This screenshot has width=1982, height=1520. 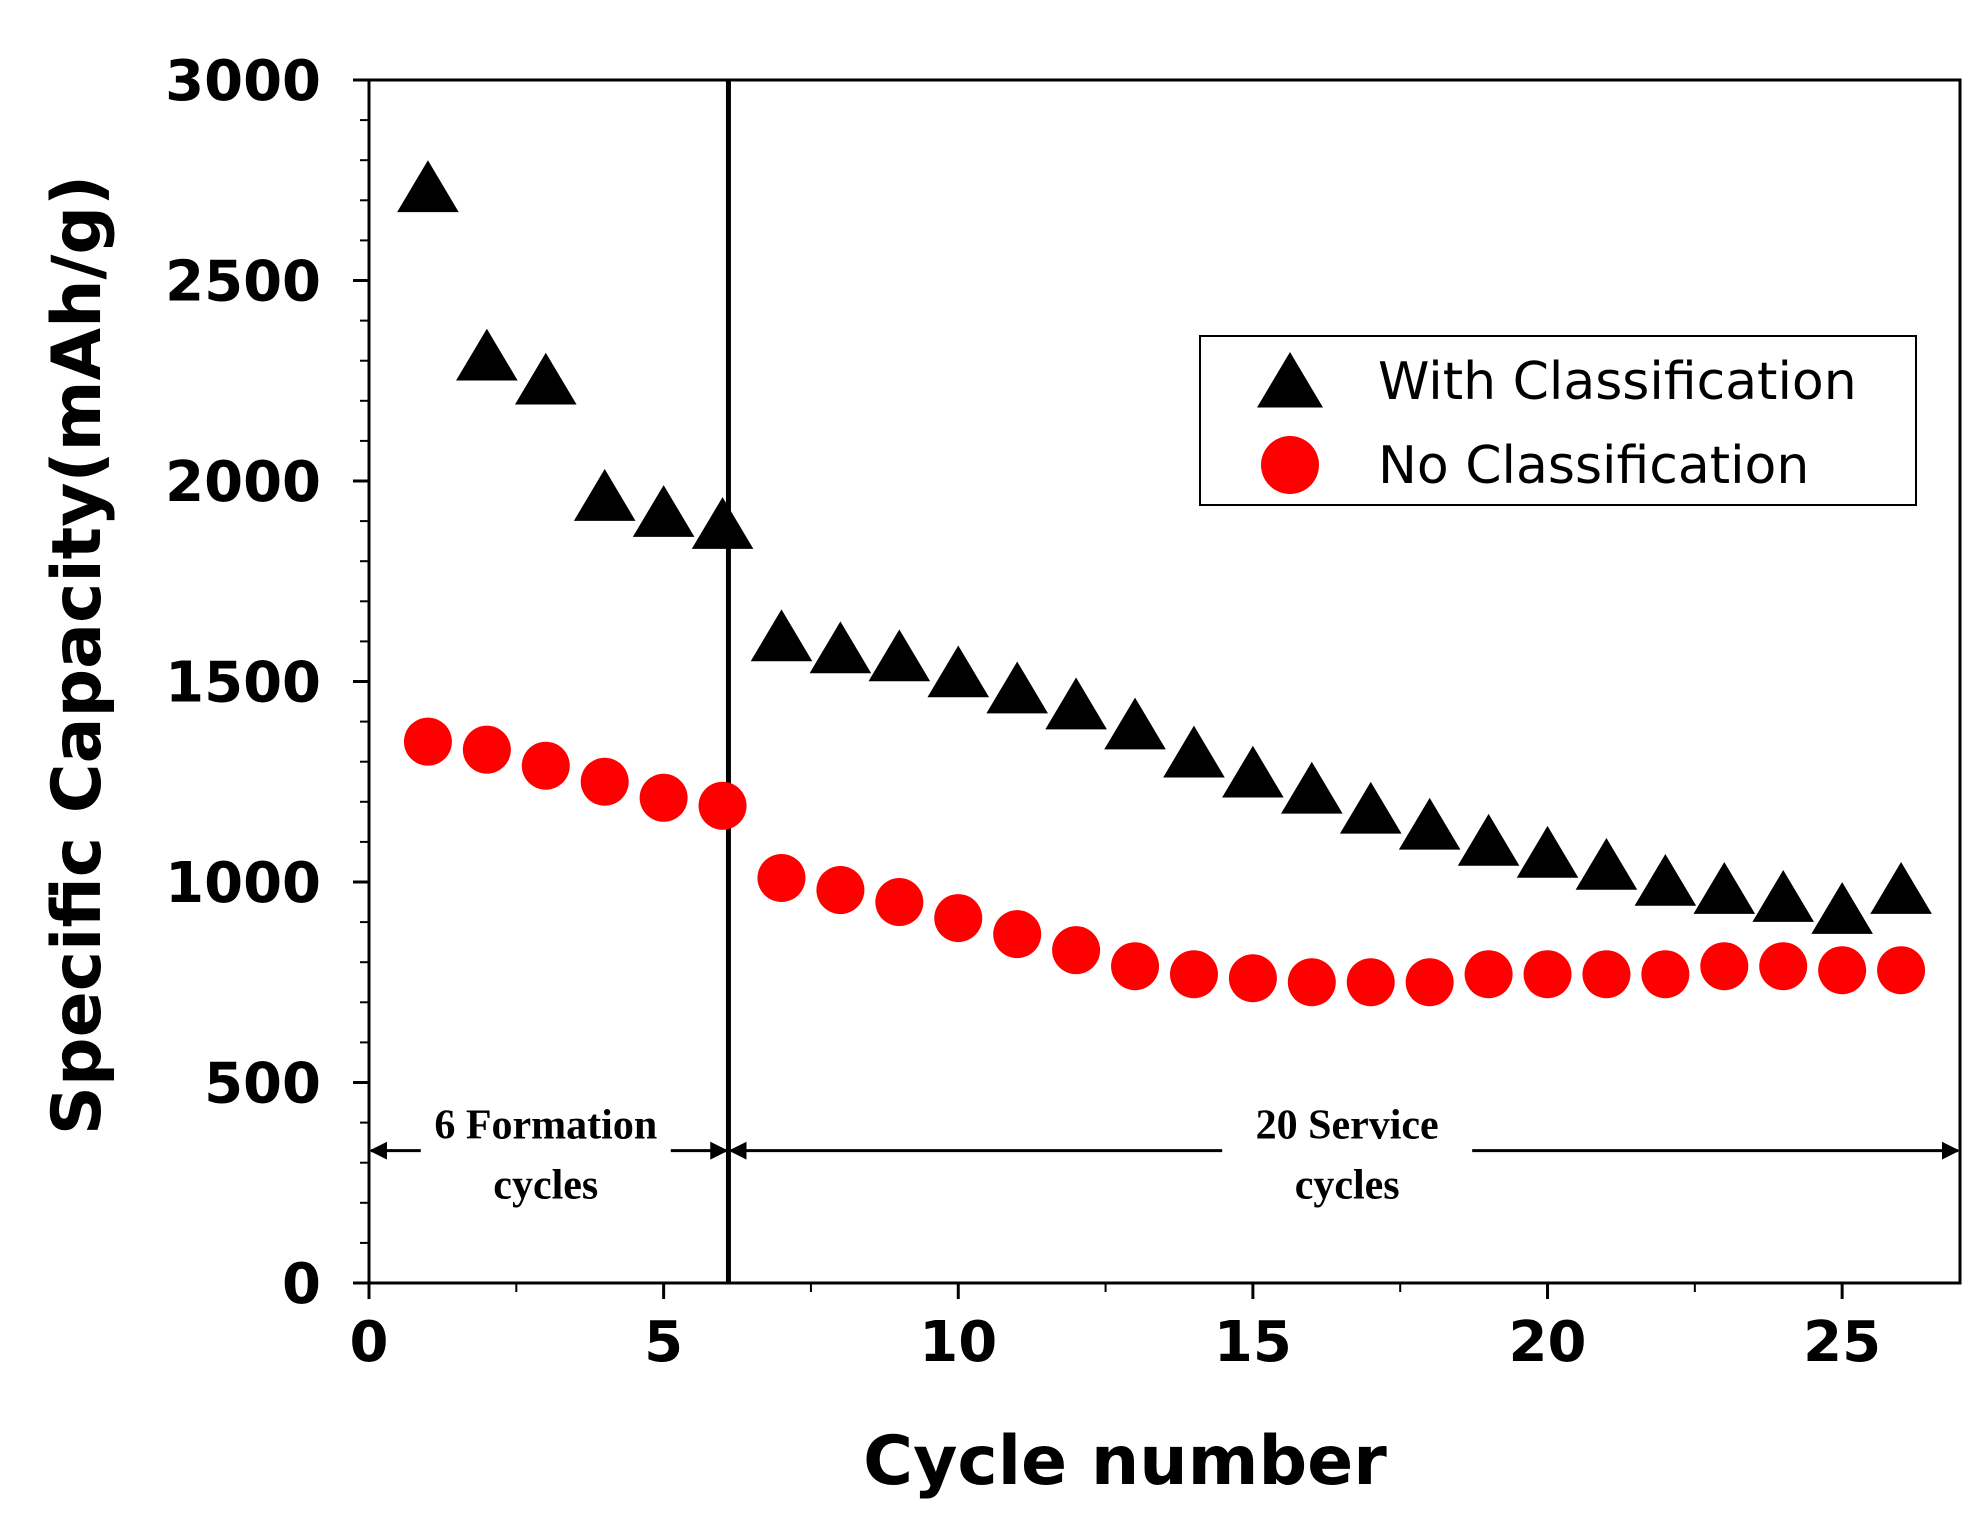 I want to click on y-tick-label: 1500, so click(x=243, y=683).